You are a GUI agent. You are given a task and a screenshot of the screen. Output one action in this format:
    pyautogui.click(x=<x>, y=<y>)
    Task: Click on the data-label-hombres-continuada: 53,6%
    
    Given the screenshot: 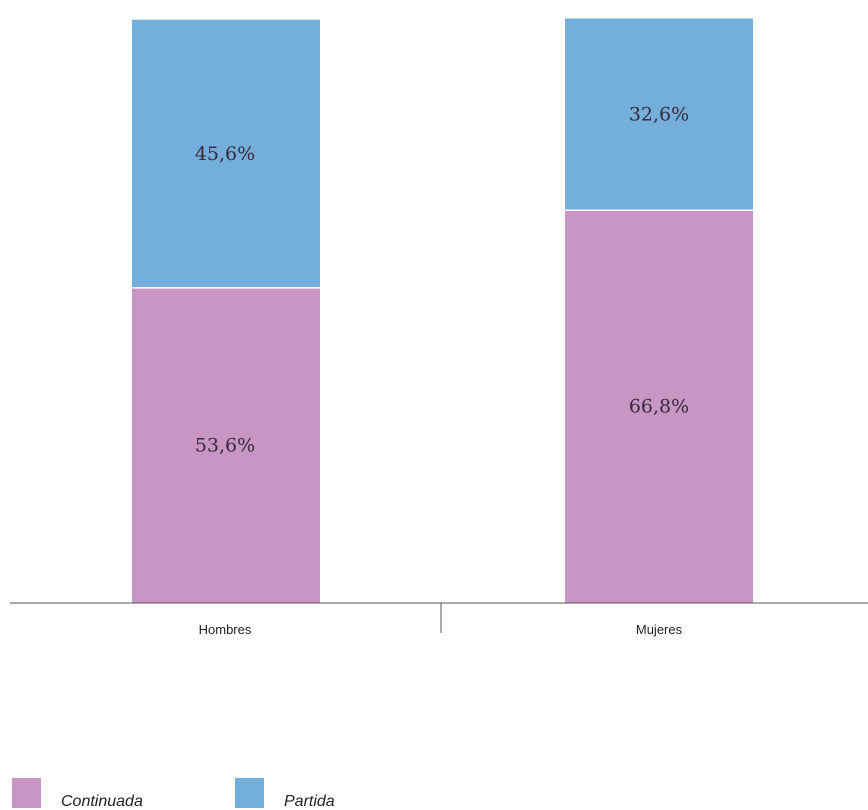 What is the action you would take?
    pyautogui.click(x=225, y=445)
    